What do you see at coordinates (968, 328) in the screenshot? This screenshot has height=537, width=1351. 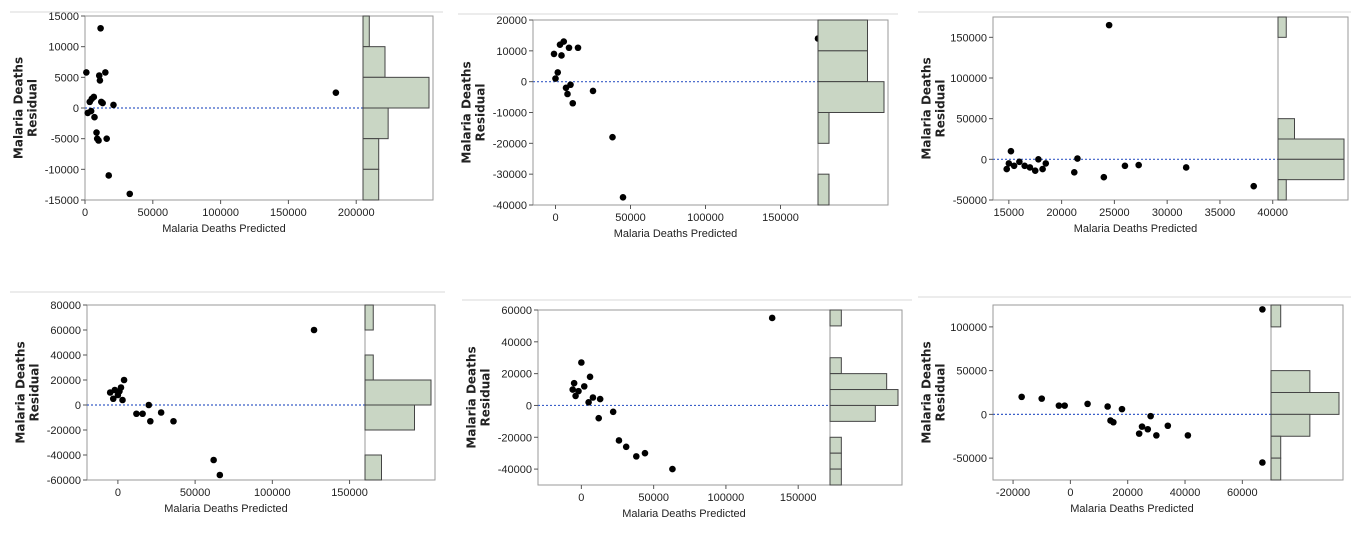 I see `y-tick-label: 100000` at bounding box center [968, 328].